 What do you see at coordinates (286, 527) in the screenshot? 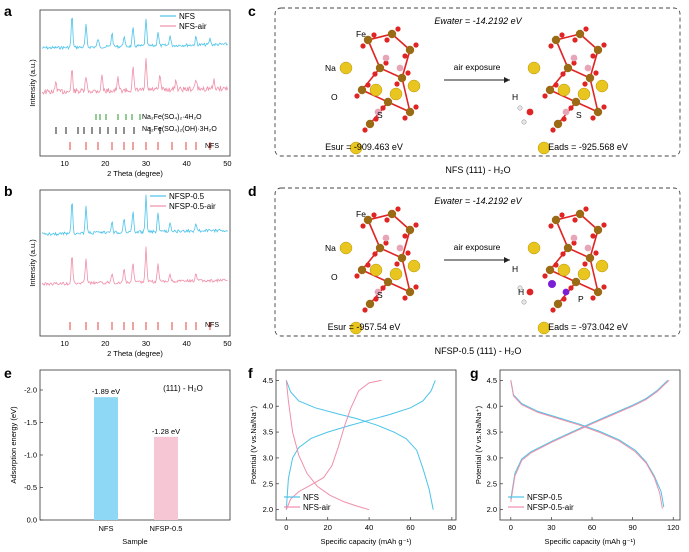
I see `xtick-label: 0` at bounding box center [286, 527].